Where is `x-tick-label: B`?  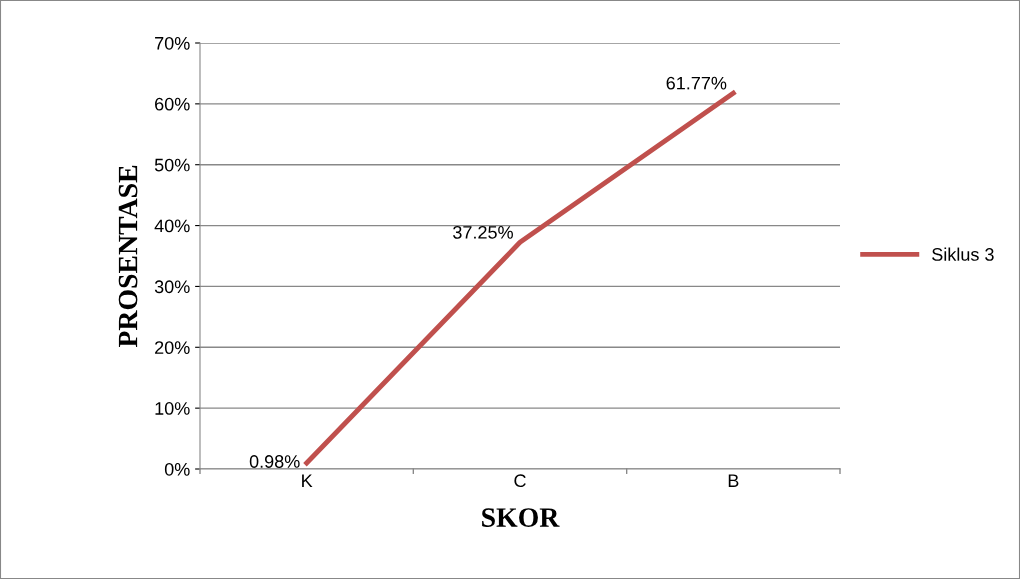 x-tick-label: B is located at coordinates (733, 480).